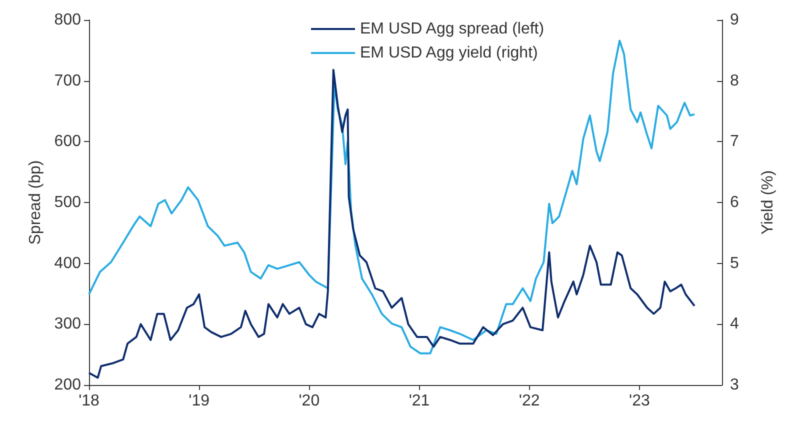 The height and width of the screenshot is (424, 792). What do you see at coordinates (89, 401) in the screenshot?
I see `x-tick-label: '18` at bounding box center [89, 401].